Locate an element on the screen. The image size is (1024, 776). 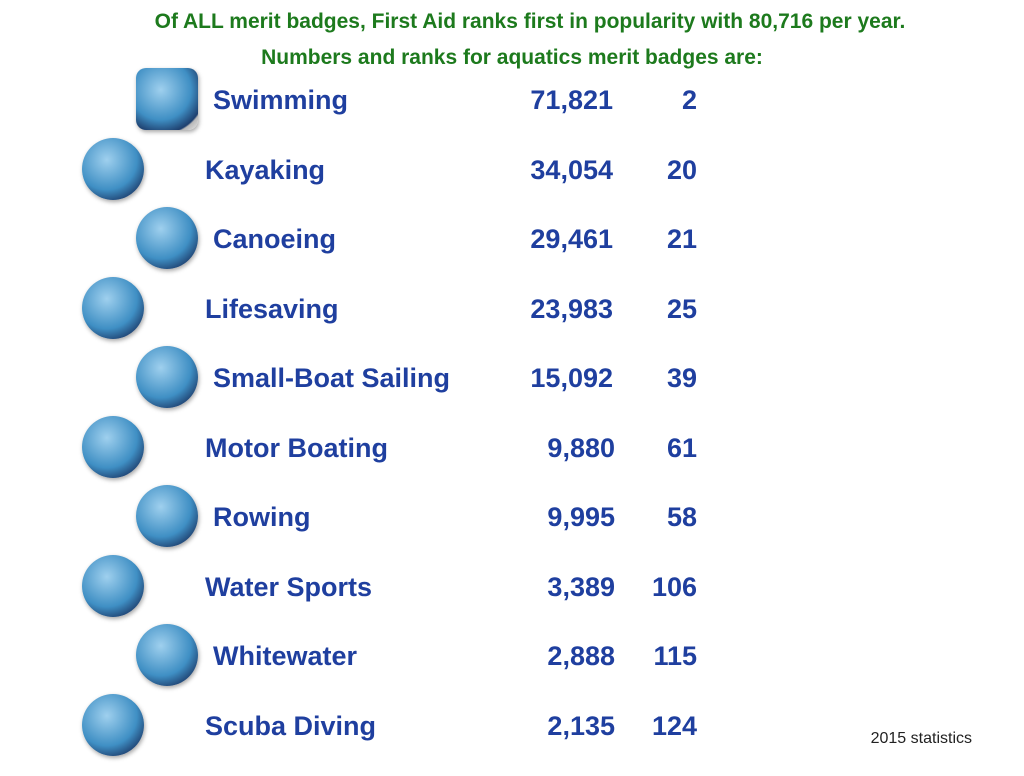
badge-count: 29,461 is located at coordinates (571, 239).